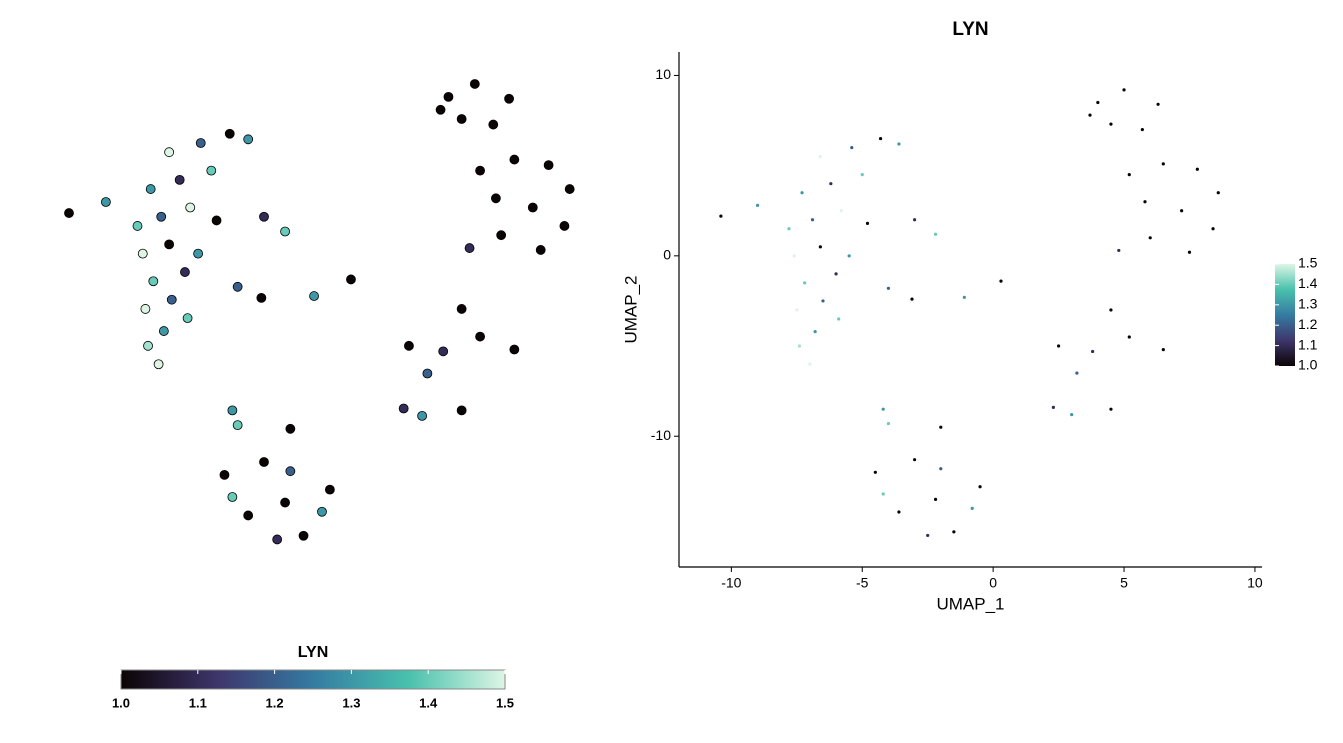 This screenshot has width=1343, height=743. Describe the element at coordinates (428, 702) in the screenshot. I see `colorbar-tick-label: 1.4` at that location.